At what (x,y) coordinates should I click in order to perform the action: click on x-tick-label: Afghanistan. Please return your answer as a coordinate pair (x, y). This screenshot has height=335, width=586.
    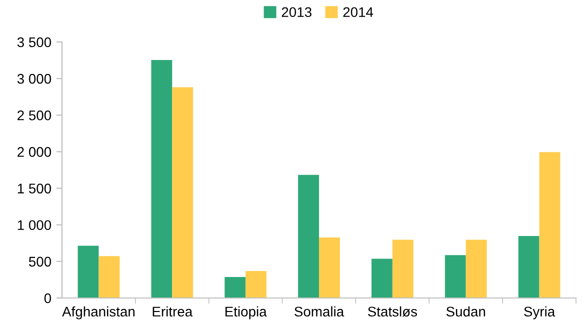
    Looking at the image, I should click on (98, 313).